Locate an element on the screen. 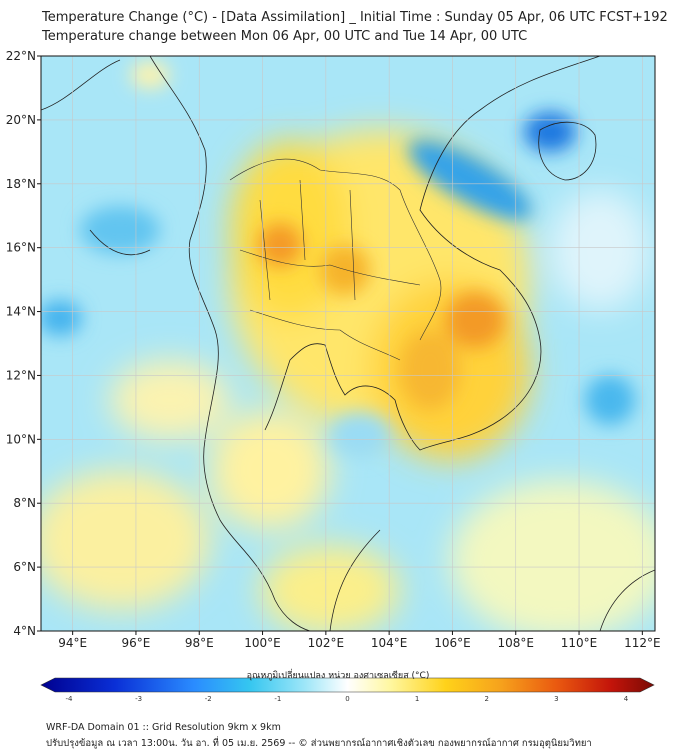  lon-tick-label: 104°E is located at coordinates (389, 643).